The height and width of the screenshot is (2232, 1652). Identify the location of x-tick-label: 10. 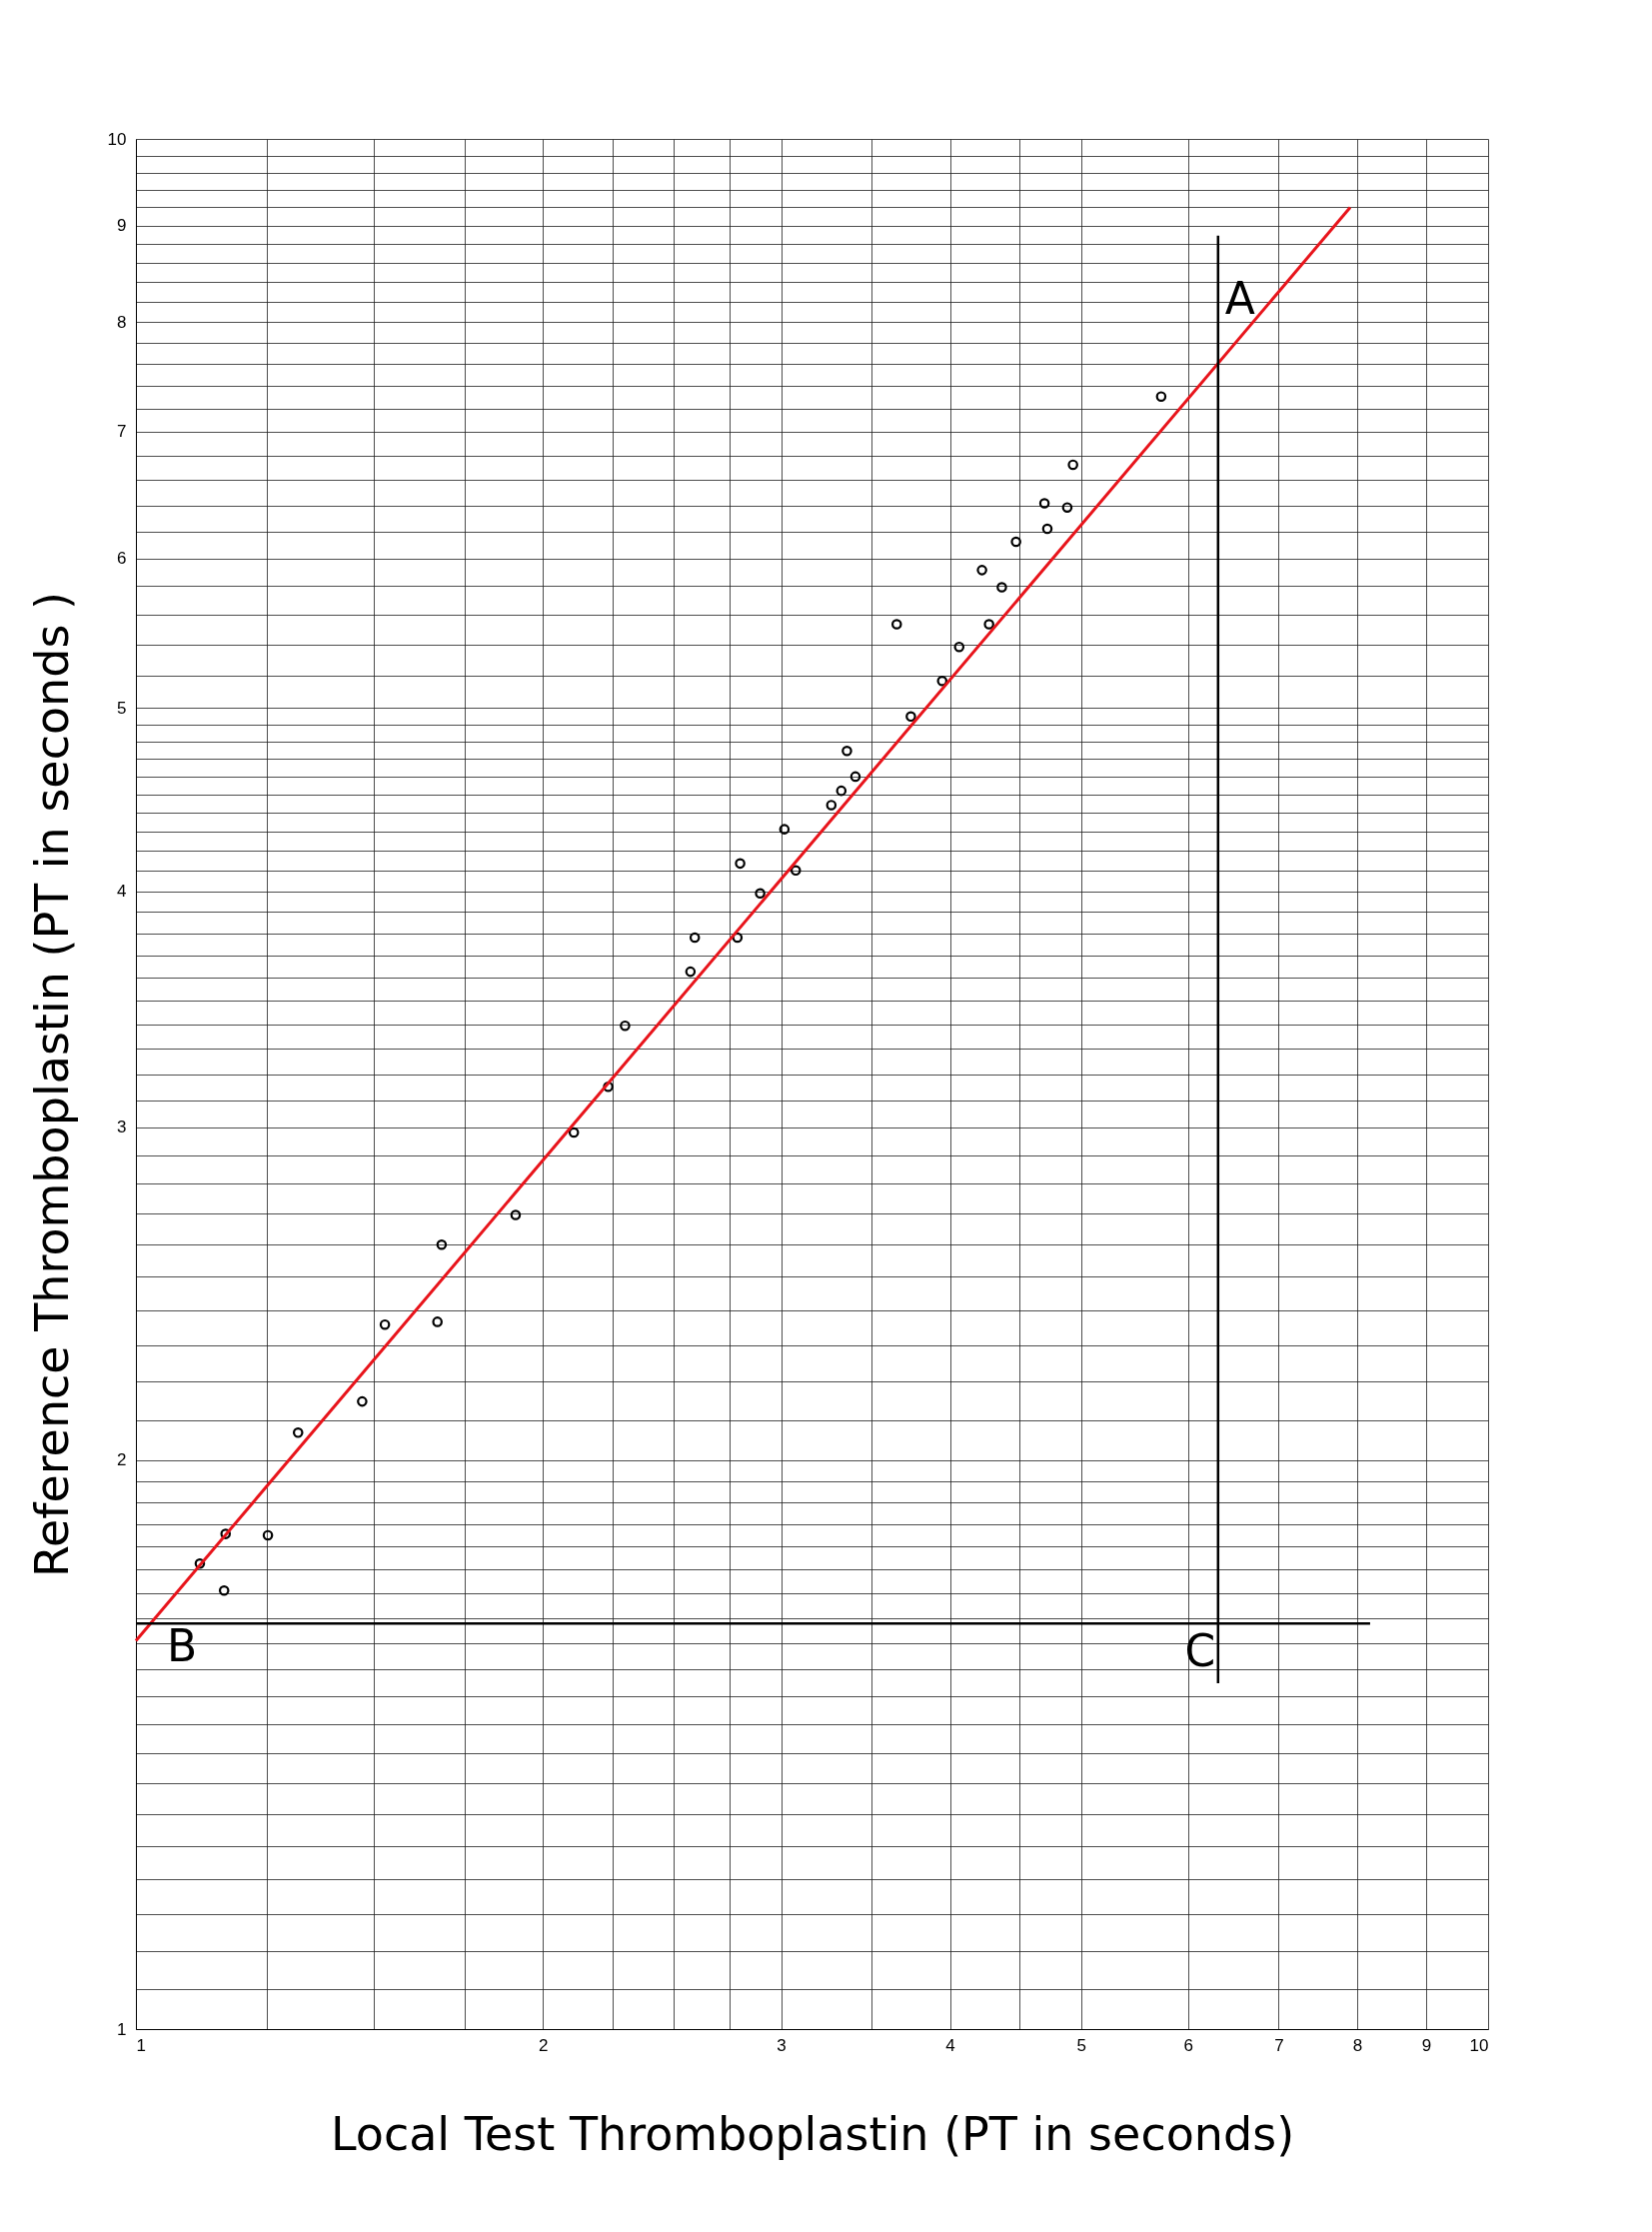
(1479, 2045).